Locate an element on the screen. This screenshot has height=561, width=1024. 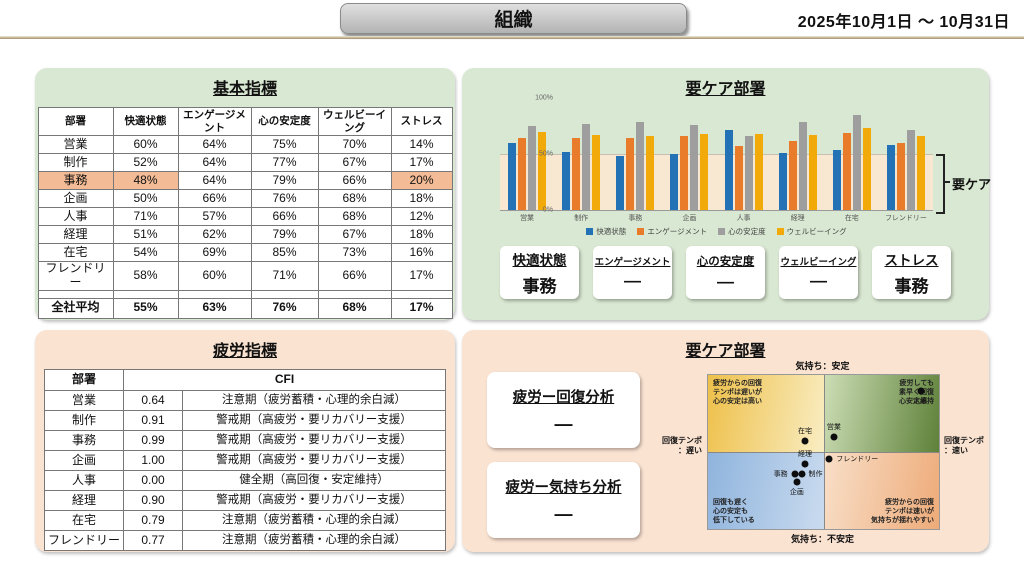
cfi-value-cell: 0.91 is located at coordinates (153, 420).